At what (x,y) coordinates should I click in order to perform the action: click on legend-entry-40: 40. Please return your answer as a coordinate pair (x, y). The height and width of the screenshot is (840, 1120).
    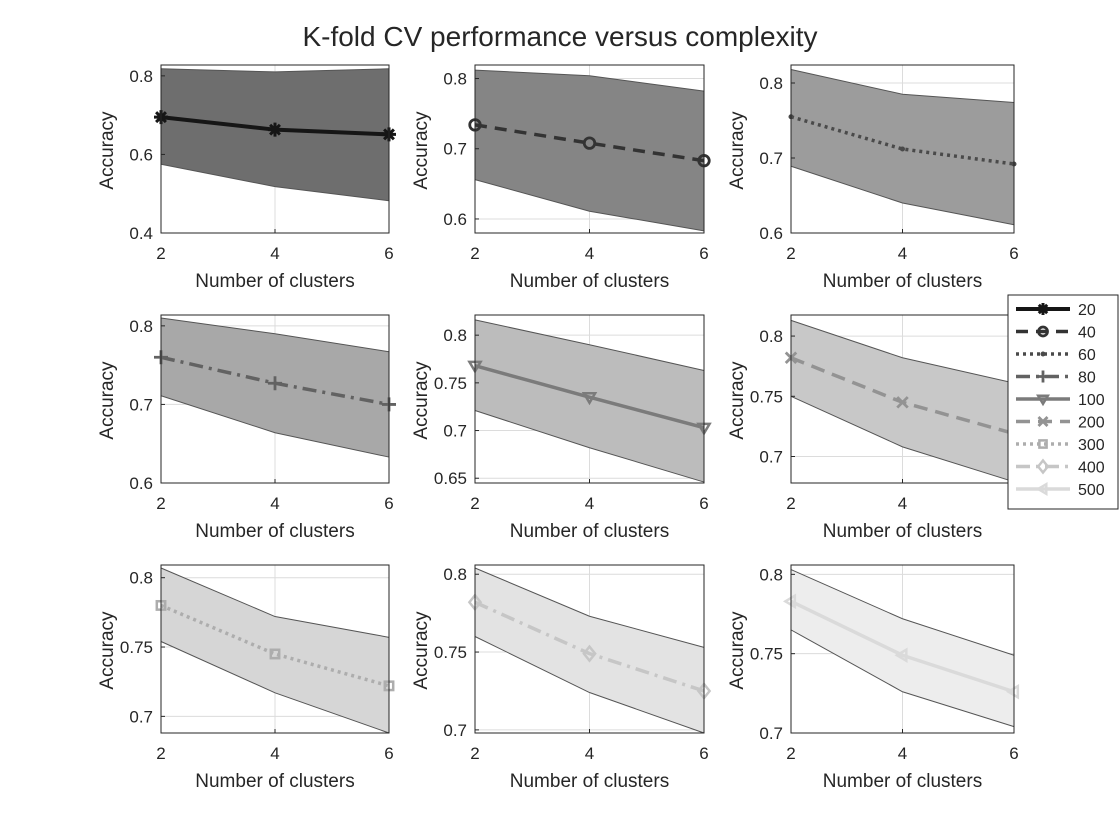
    Looking at the image, I should click on (1056, 333).